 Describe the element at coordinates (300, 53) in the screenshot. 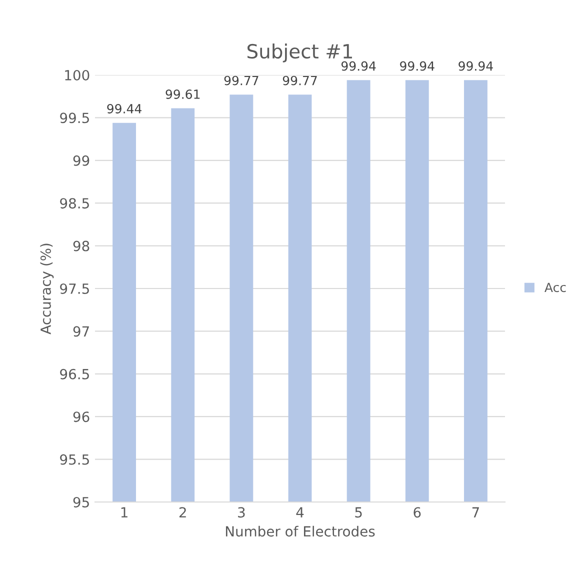

I see `chart-title: Subject #1` at that location.